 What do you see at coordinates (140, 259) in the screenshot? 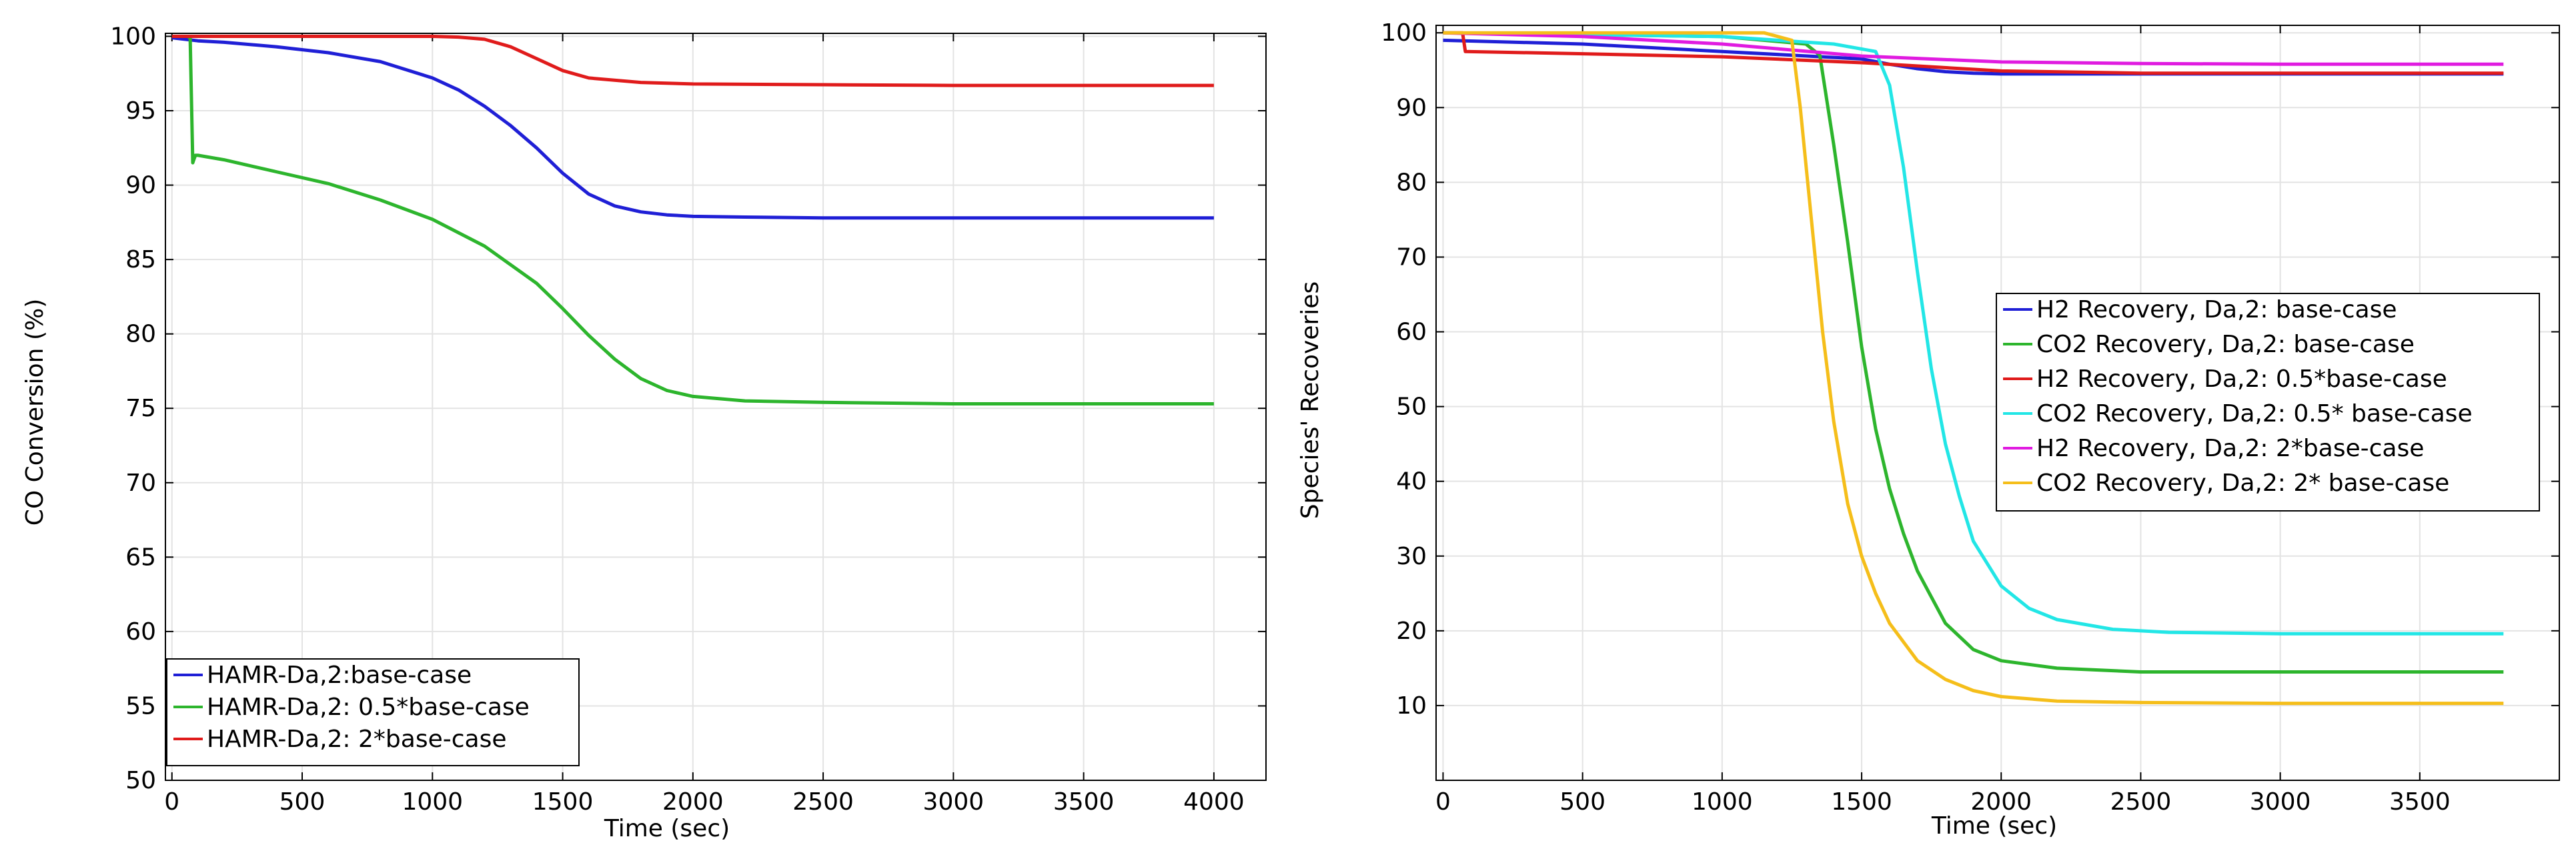
I see `y-tick-label: 85` at bounding box center [140, 259].